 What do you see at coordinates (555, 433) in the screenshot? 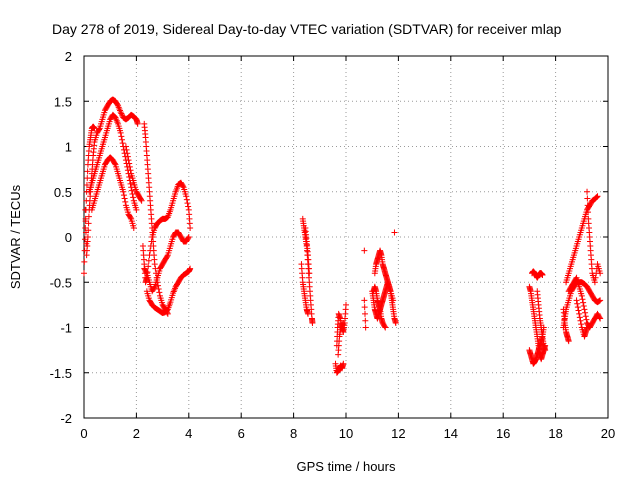
I see `x-tick-label: 18` at bounding box center [555, 433].